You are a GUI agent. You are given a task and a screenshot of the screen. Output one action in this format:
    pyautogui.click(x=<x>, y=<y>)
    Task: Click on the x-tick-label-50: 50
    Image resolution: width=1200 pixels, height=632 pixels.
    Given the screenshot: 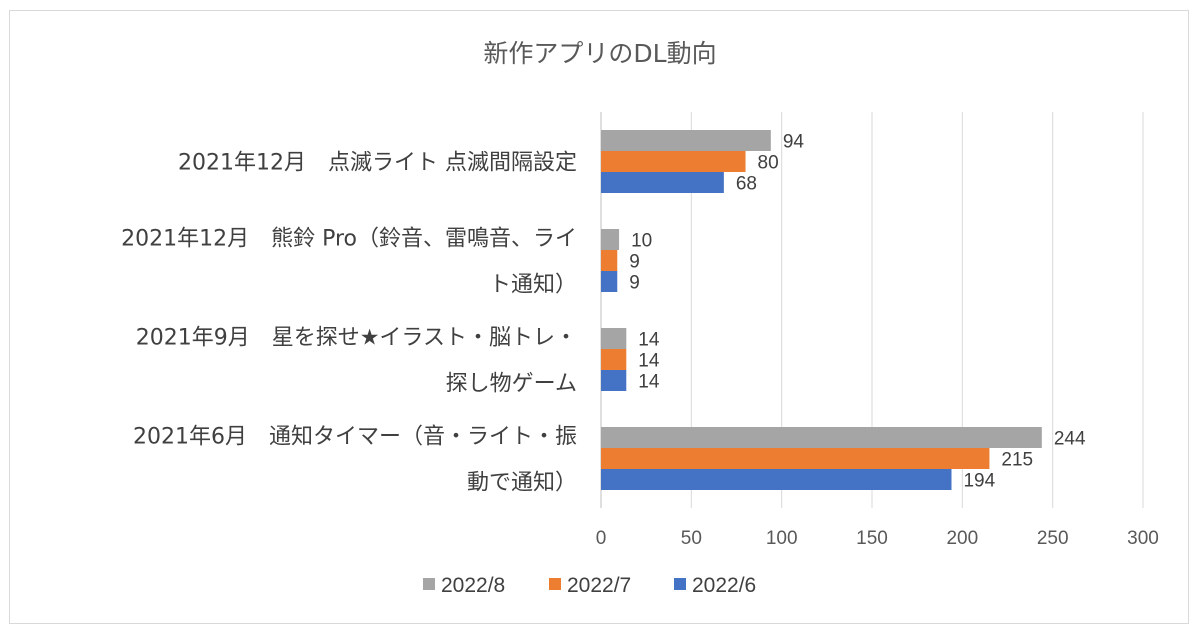 What is the action you would take?
    pyautogui.click(x=691, y=538)
    